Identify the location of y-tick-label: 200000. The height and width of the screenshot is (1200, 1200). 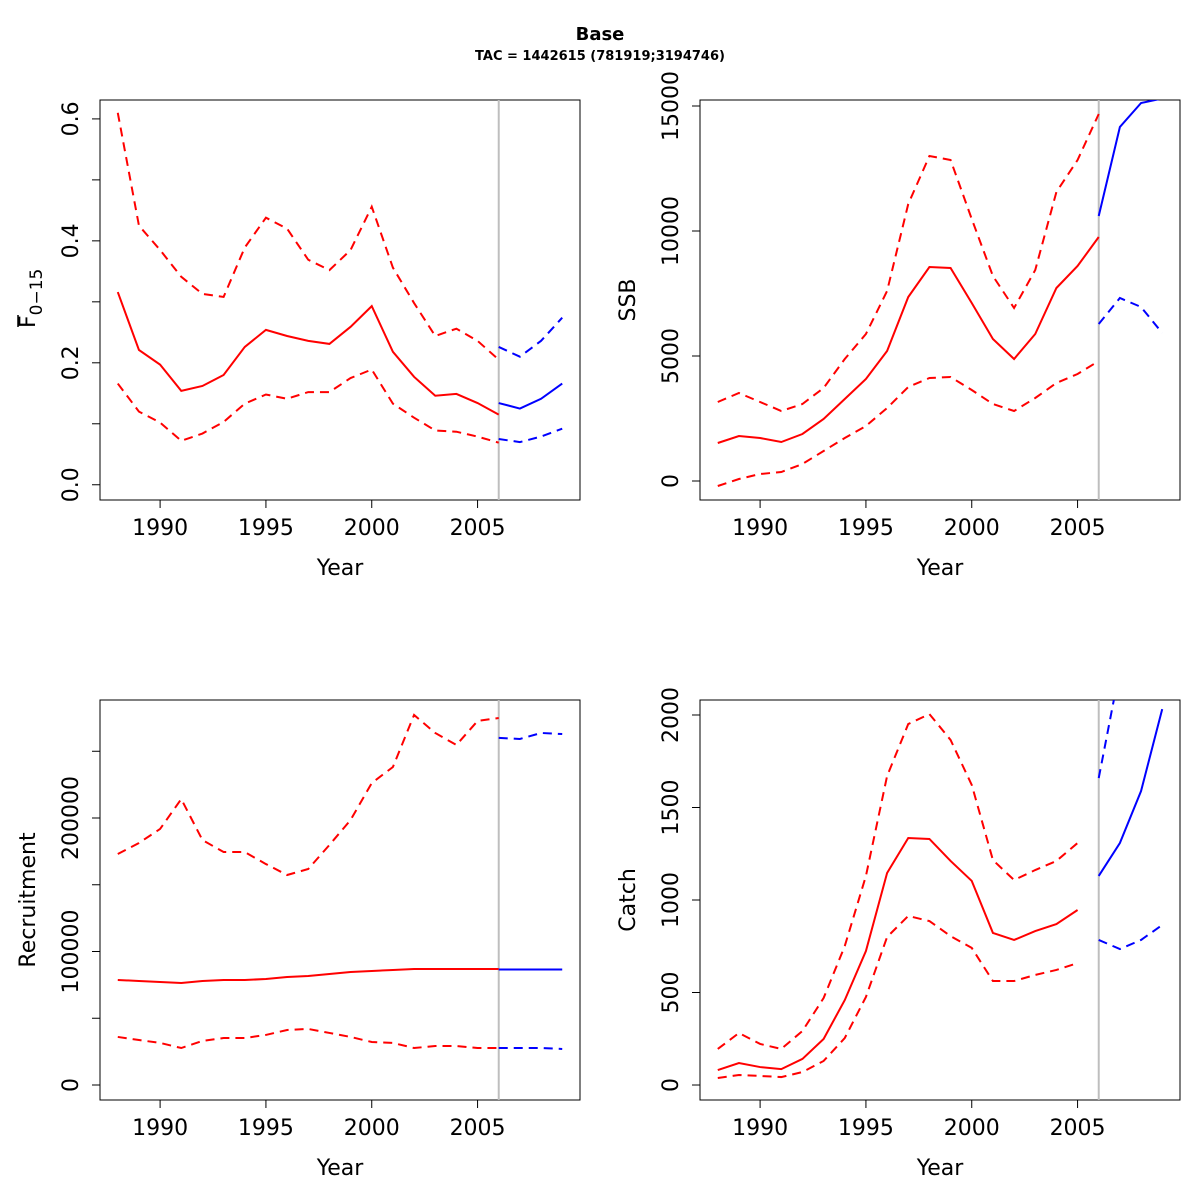
(71, 818).